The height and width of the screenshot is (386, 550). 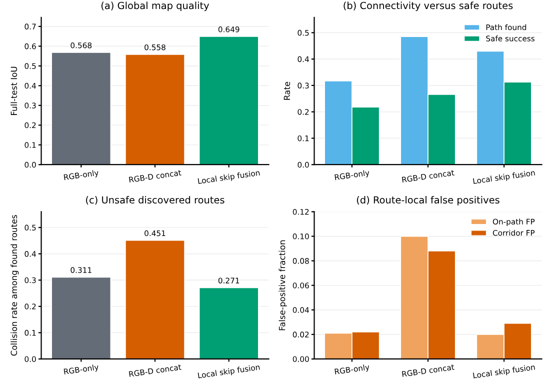 I want to click on chart-title: (b) Connectivity versus safe routes, so click(x=428, y=7).